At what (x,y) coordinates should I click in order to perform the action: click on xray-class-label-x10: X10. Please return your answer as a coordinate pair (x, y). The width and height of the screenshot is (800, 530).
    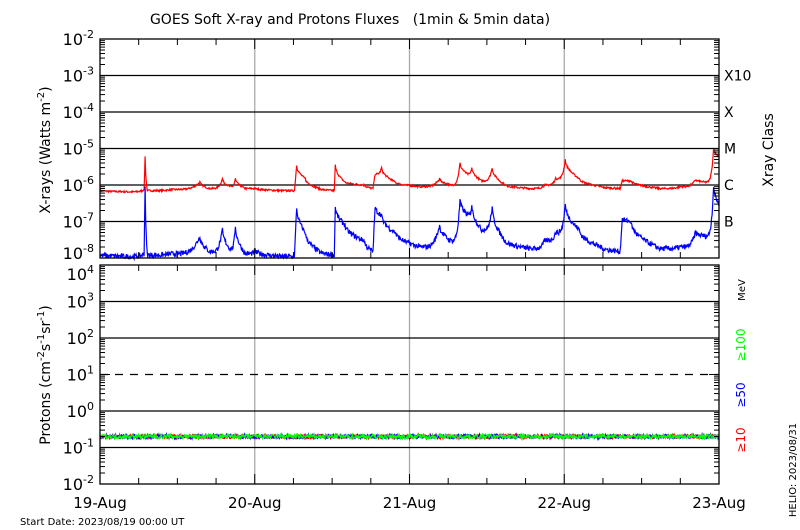
    Looking at the image, I should click on (737, 77).